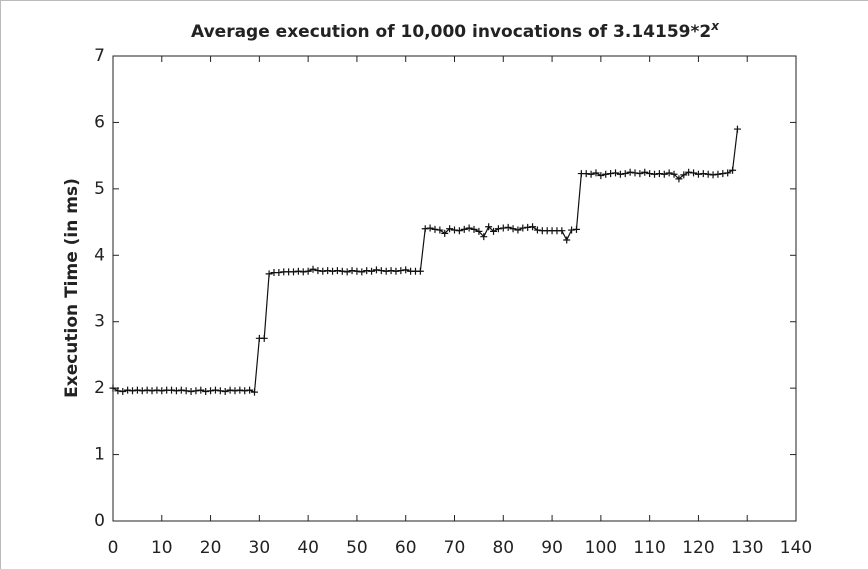 The width and height of the screenshot is (868, 569). I want to click on x-tick-label: 70, so click(455, 548).